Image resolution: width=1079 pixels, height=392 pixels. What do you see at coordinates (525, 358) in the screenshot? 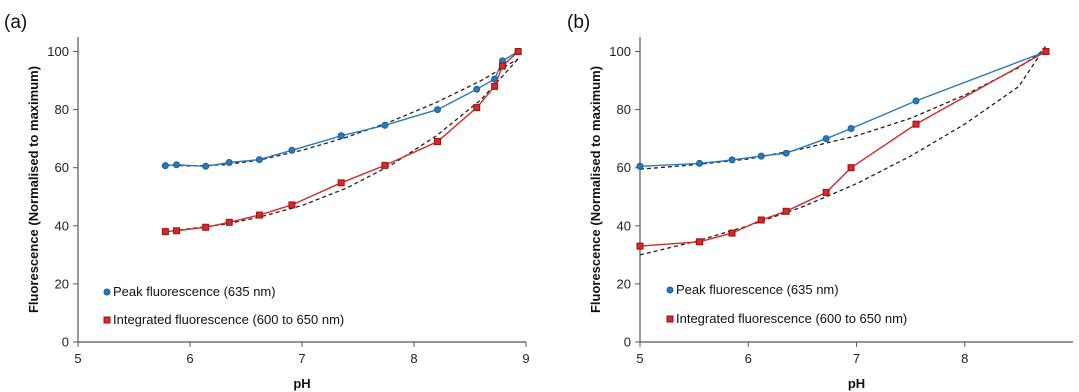
I see `x-tick-label: 9` at bounding box center [525, 358].